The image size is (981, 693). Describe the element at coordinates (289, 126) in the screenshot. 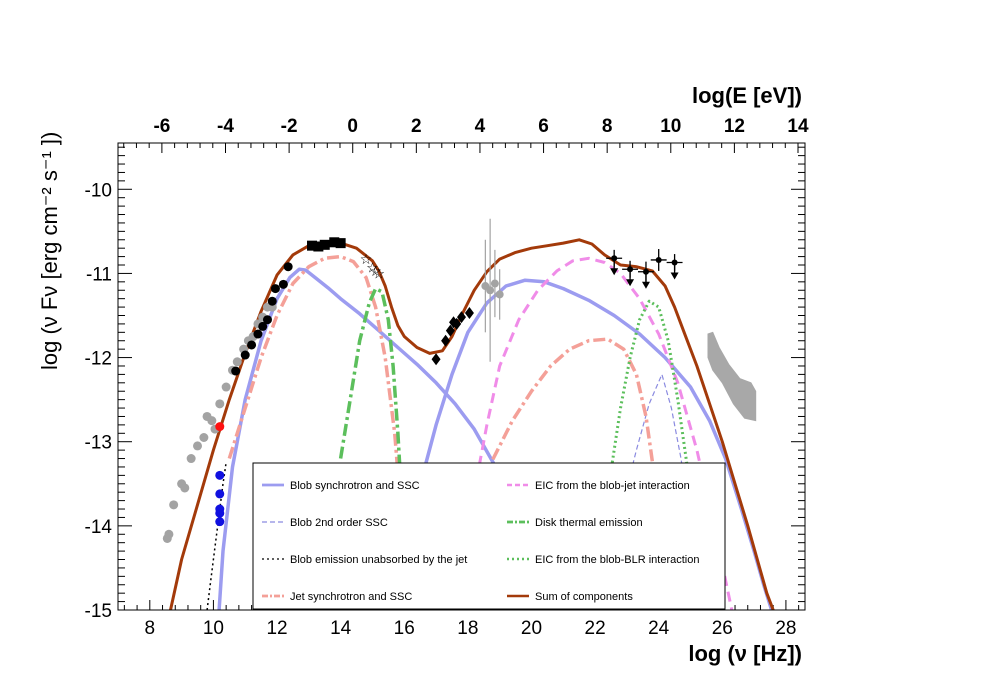

I see `top-tick-label: -2` at that location.